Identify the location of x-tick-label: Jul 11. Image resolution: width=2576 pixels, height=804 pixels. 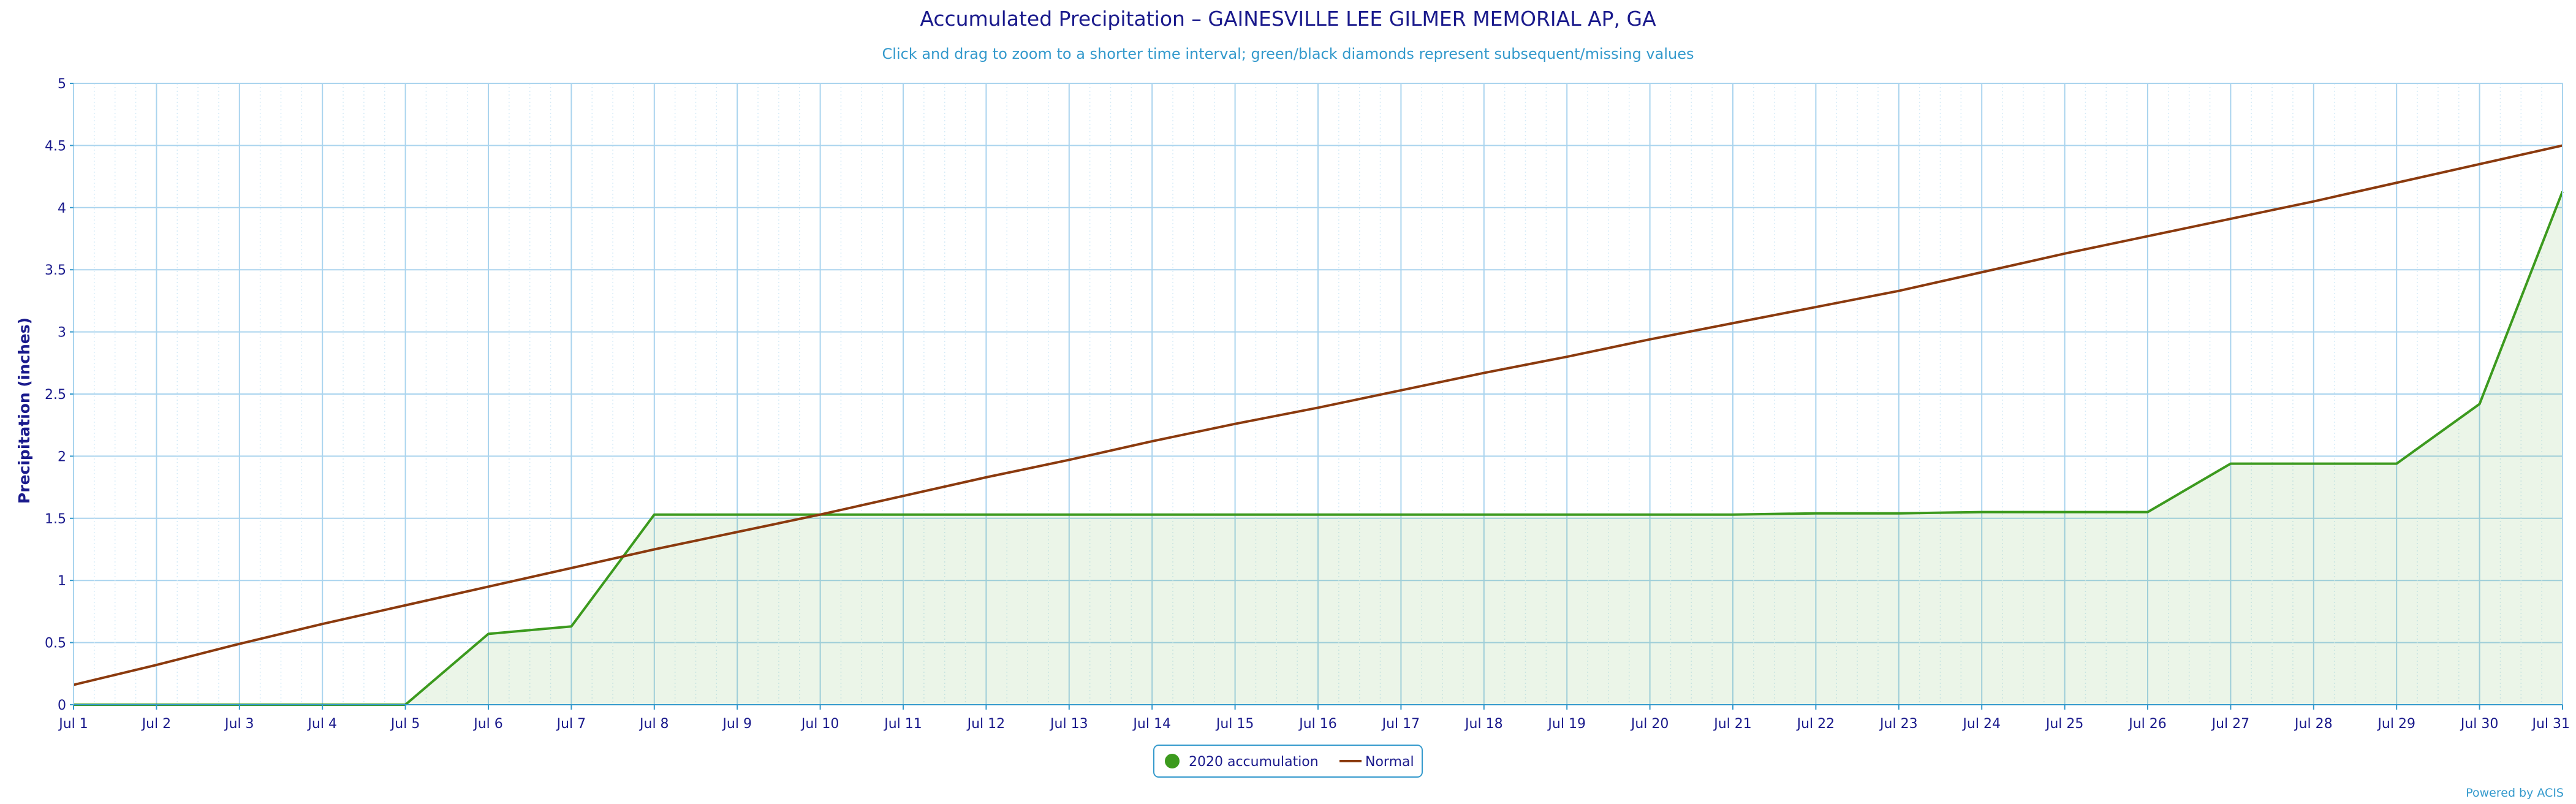
(902, 724).